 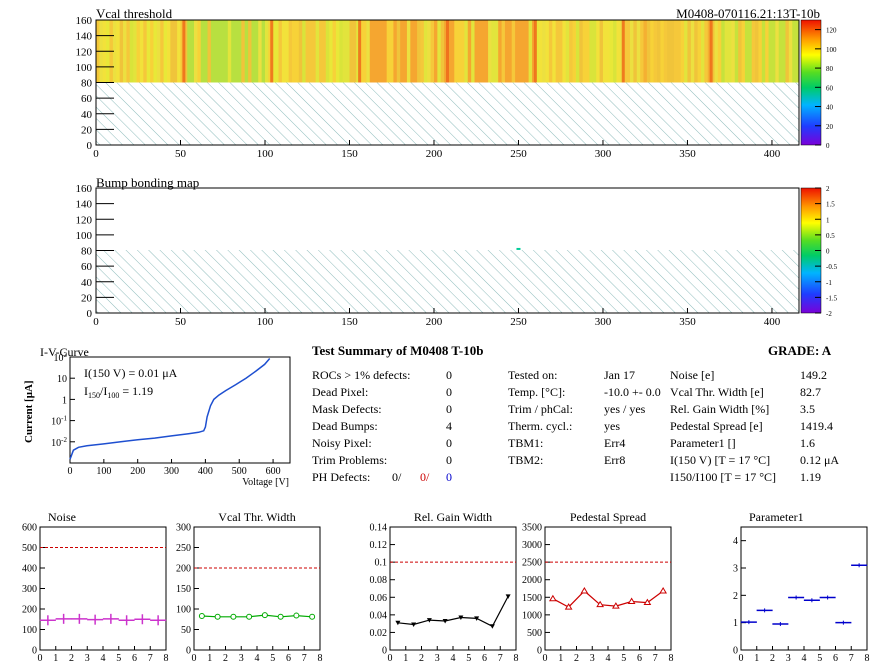 I want to click on summary-label: I150/I100 [T = 17 °C], so click(x=723, y=477).